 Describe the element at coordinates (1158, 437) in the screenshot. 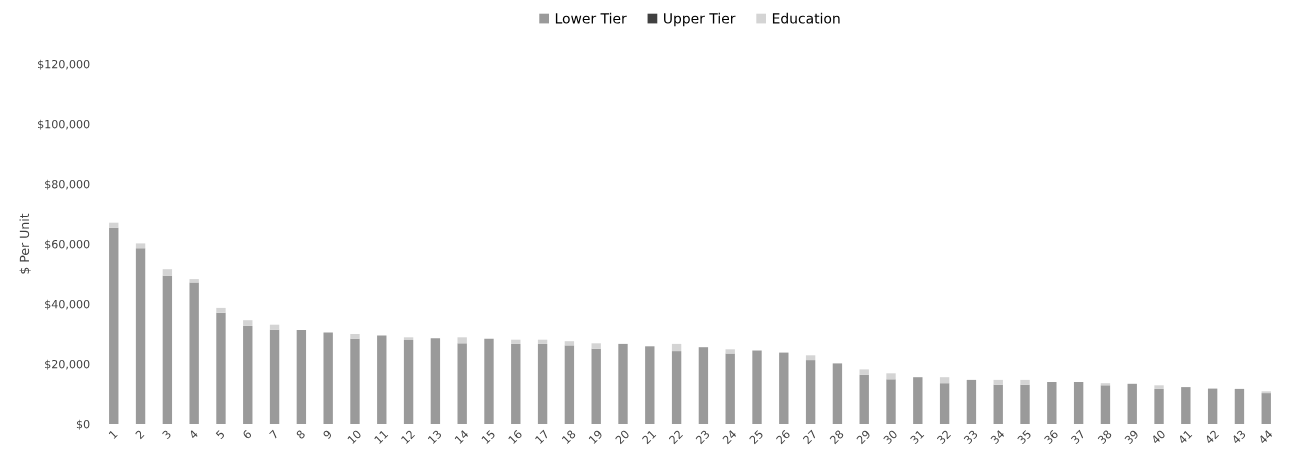

I see `x-tick-label: 40` at that location.